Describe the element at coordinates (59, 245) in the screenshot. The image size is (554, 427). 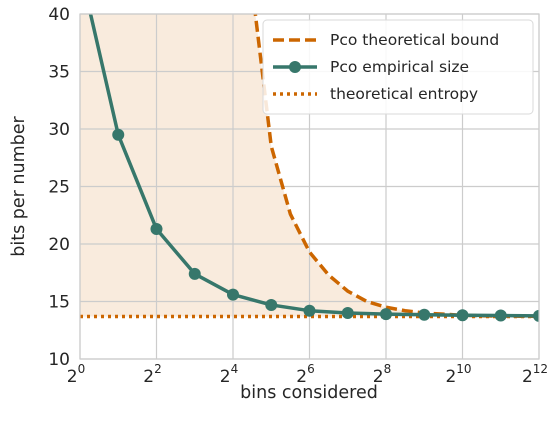
I see `y-tick-label: 20` at that location.